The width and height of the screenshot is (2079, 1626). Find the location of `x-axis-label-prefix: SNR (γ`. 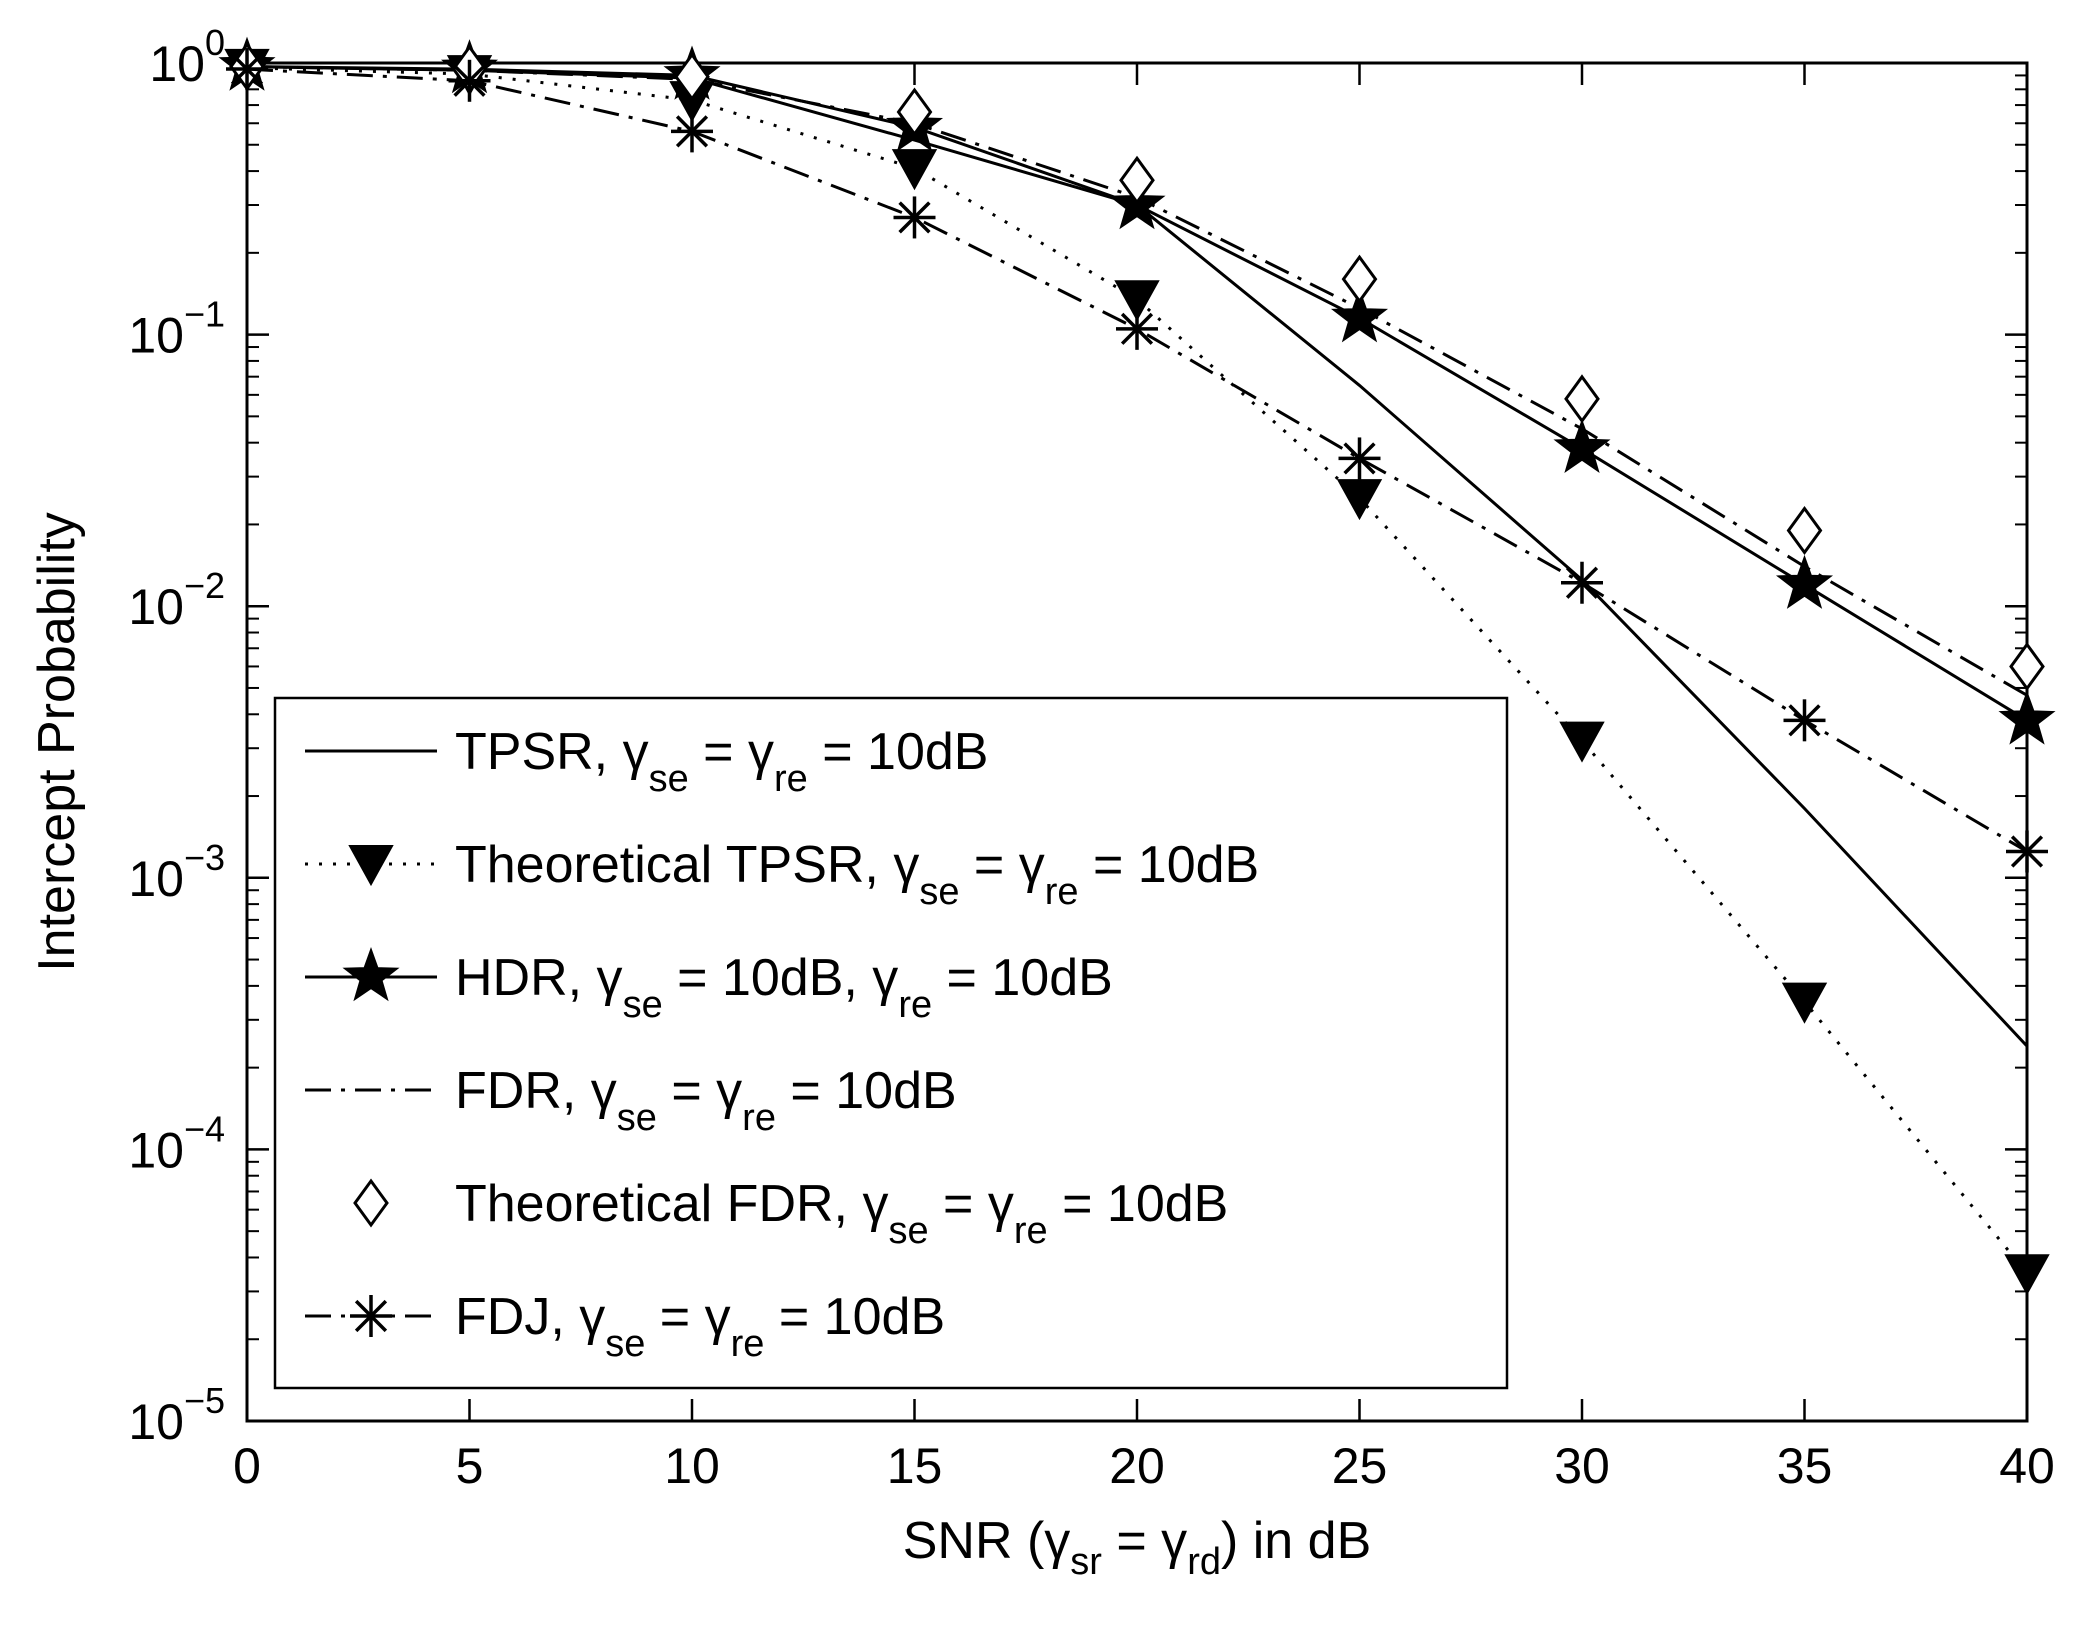

x-axis-label-prefix: SNR (γ is located at coordinates (987, 1541).